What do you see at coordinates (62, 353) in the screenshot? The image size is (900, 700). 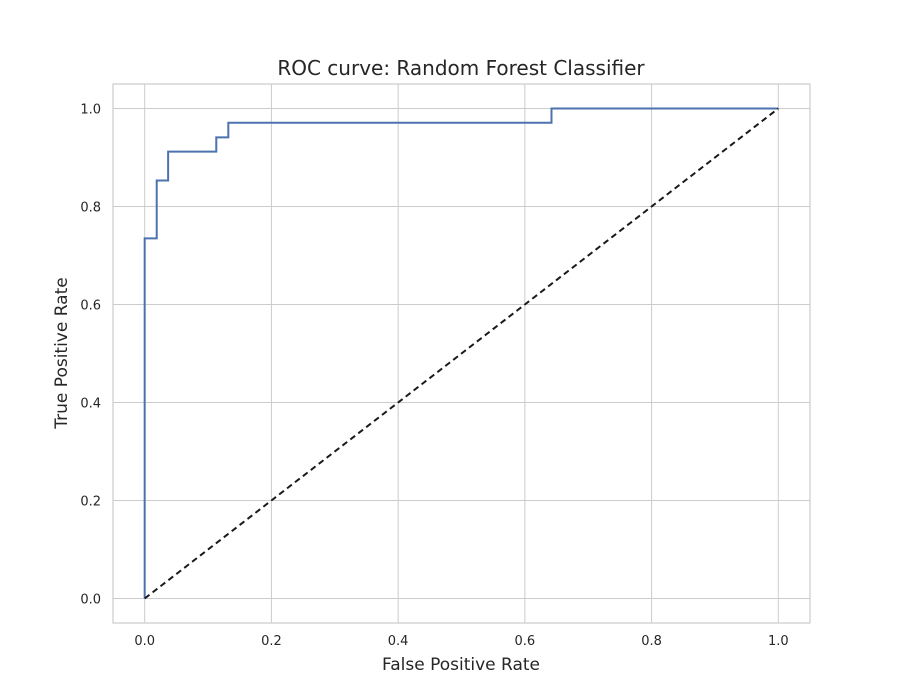 I see `y-axis-label: True Positive Rate` at bounding box center [62, 353].